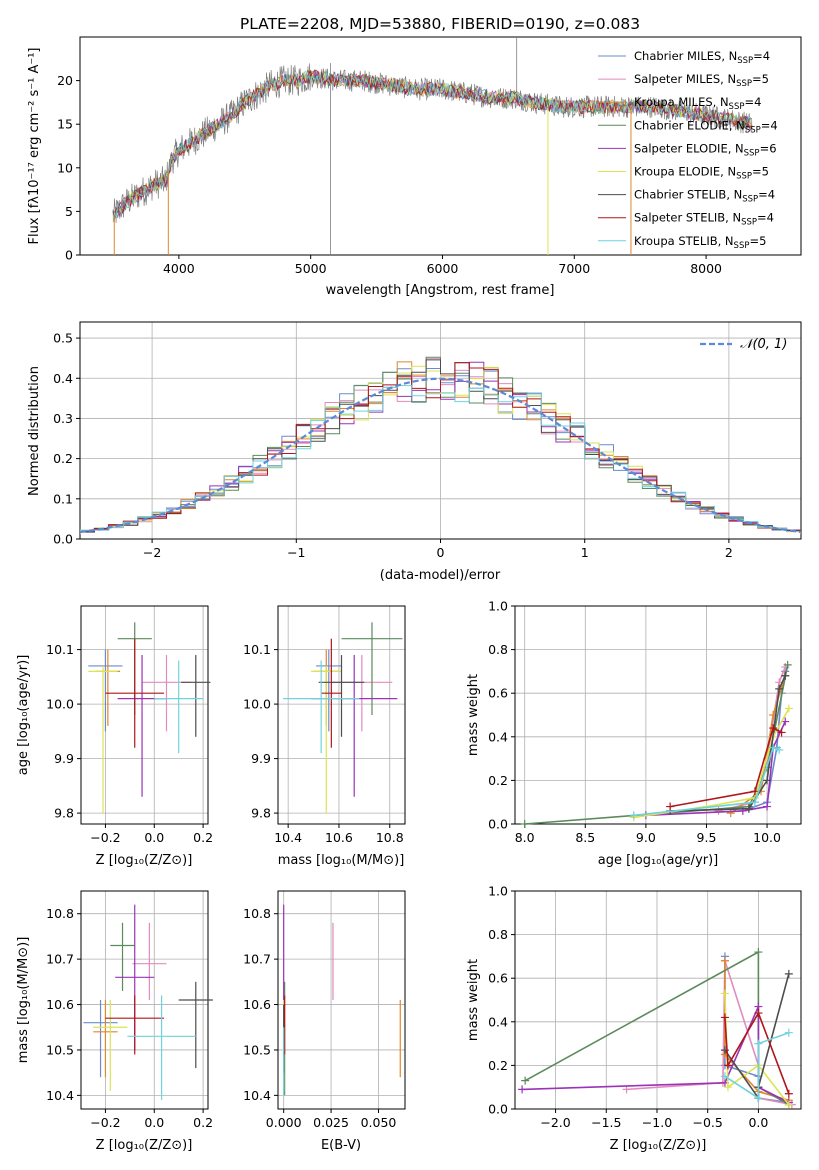 The width and height of the screenshot is (819, 1170). Describe the element at coordinates (585, 837) in the screenshot. I see `x-tick-label: 8.5` at that location.